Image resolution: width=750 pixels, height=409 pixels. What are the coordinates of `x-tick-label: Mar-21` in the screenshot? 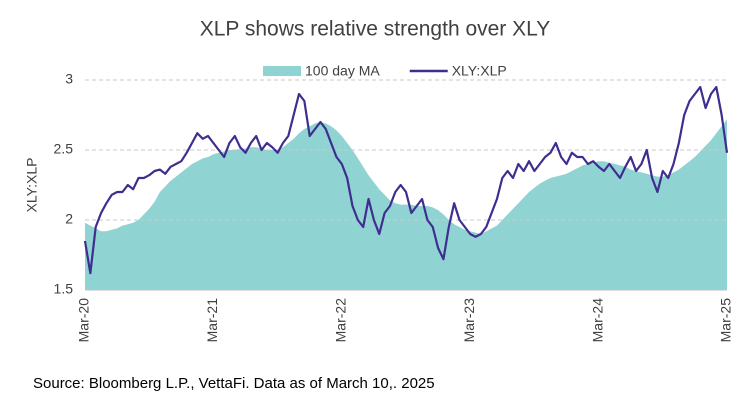 It's located at (212, 320).